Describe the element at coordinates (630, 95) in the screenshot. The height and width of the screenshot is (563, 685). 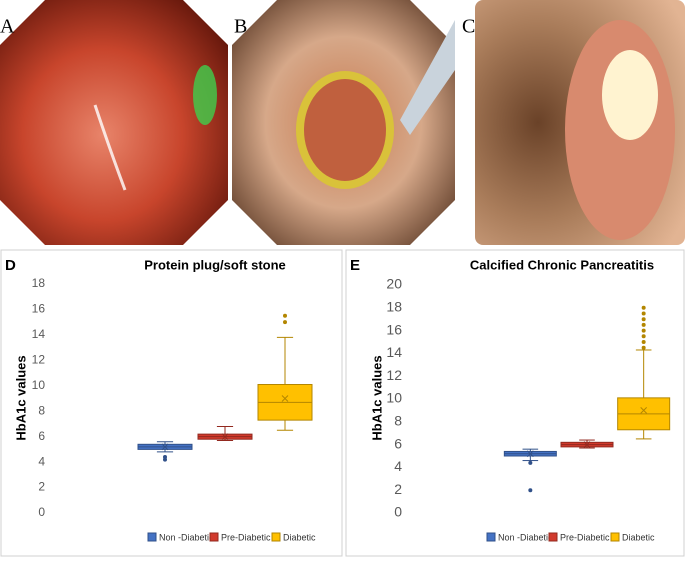
I see `stone` at that location.